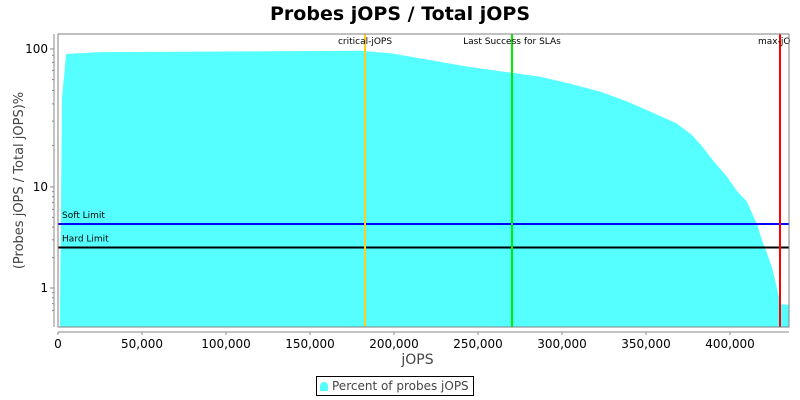 The image size is (800, 400). Describe the element at coordinates (40, 187) in the screenshot. I see `y-tick-label: 10` at that location.